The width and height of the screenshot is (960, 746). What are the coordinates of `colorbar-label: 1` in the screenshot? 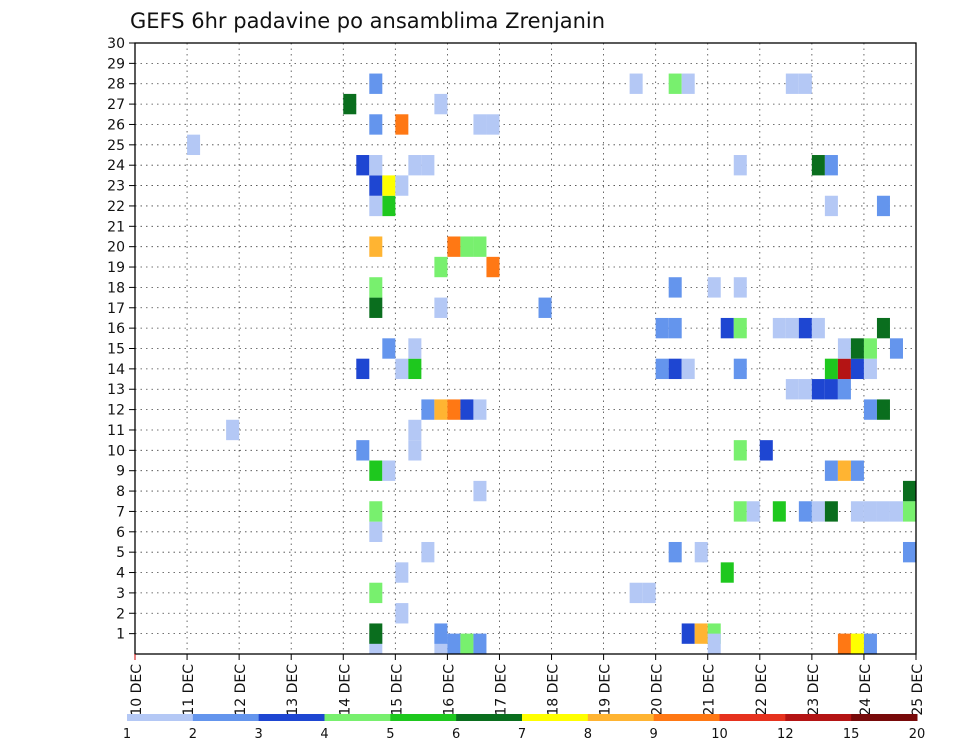 It's located at (127, 734).